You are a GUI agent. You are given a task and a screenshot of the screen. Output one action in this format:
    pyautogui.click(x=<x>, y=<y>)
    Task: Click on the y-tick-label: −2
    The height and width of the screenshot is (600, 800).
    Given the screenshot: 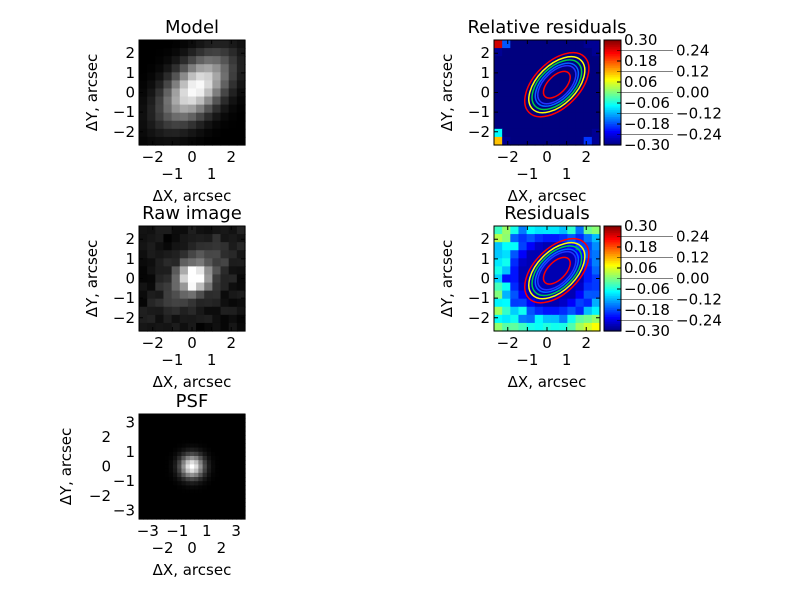 What is the action you would take?
    pyautogui.click(x=479, y=132)
    